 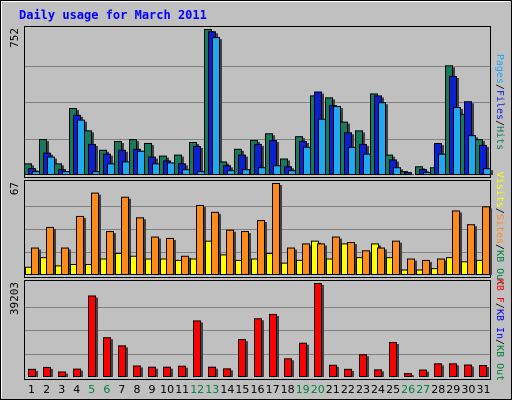 What do you see at coordinates (182, 389) in the screenshot?
I see `x-tick-label: 11` at bounding box center [182, 389].